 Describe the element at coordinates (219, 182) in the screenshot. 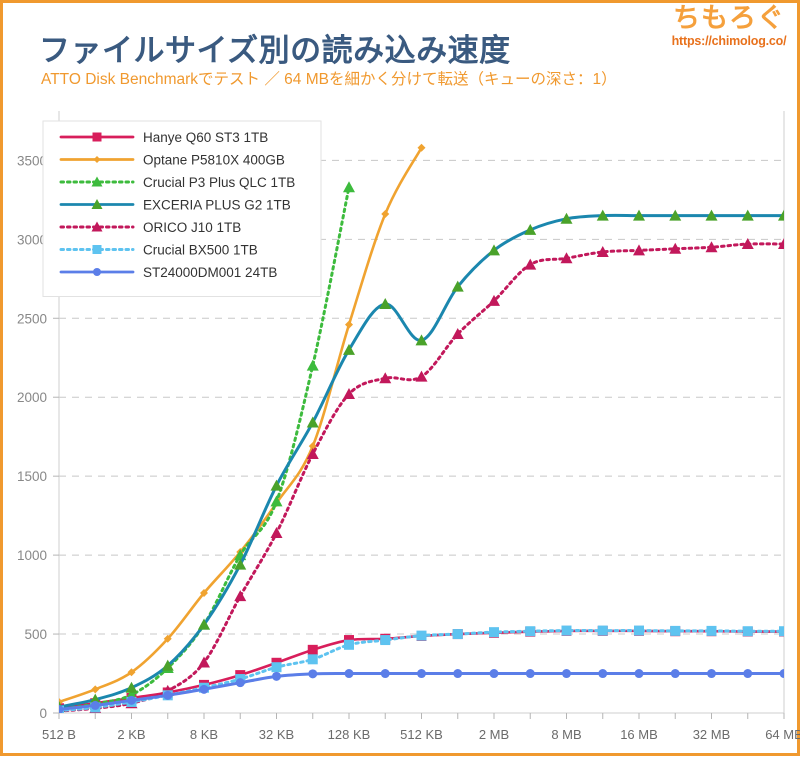

I see `legend-label: Crucial P3 Plus QLC 1TB` at that location.